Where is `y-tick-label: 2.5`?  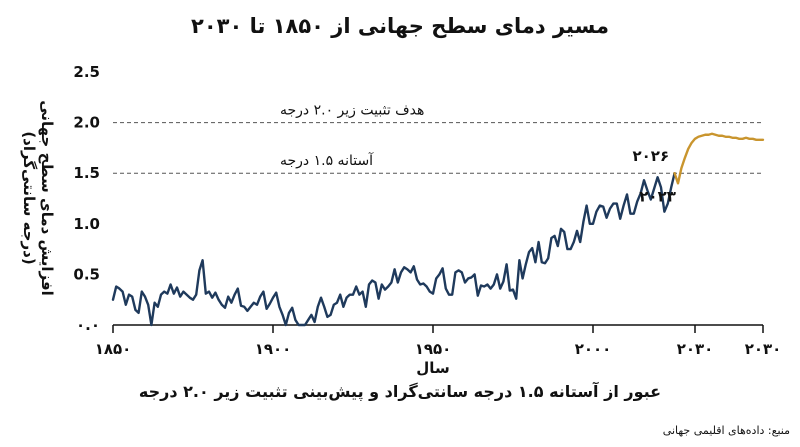 y-tick-label: 2.5 is located at coordinates (86, 72).